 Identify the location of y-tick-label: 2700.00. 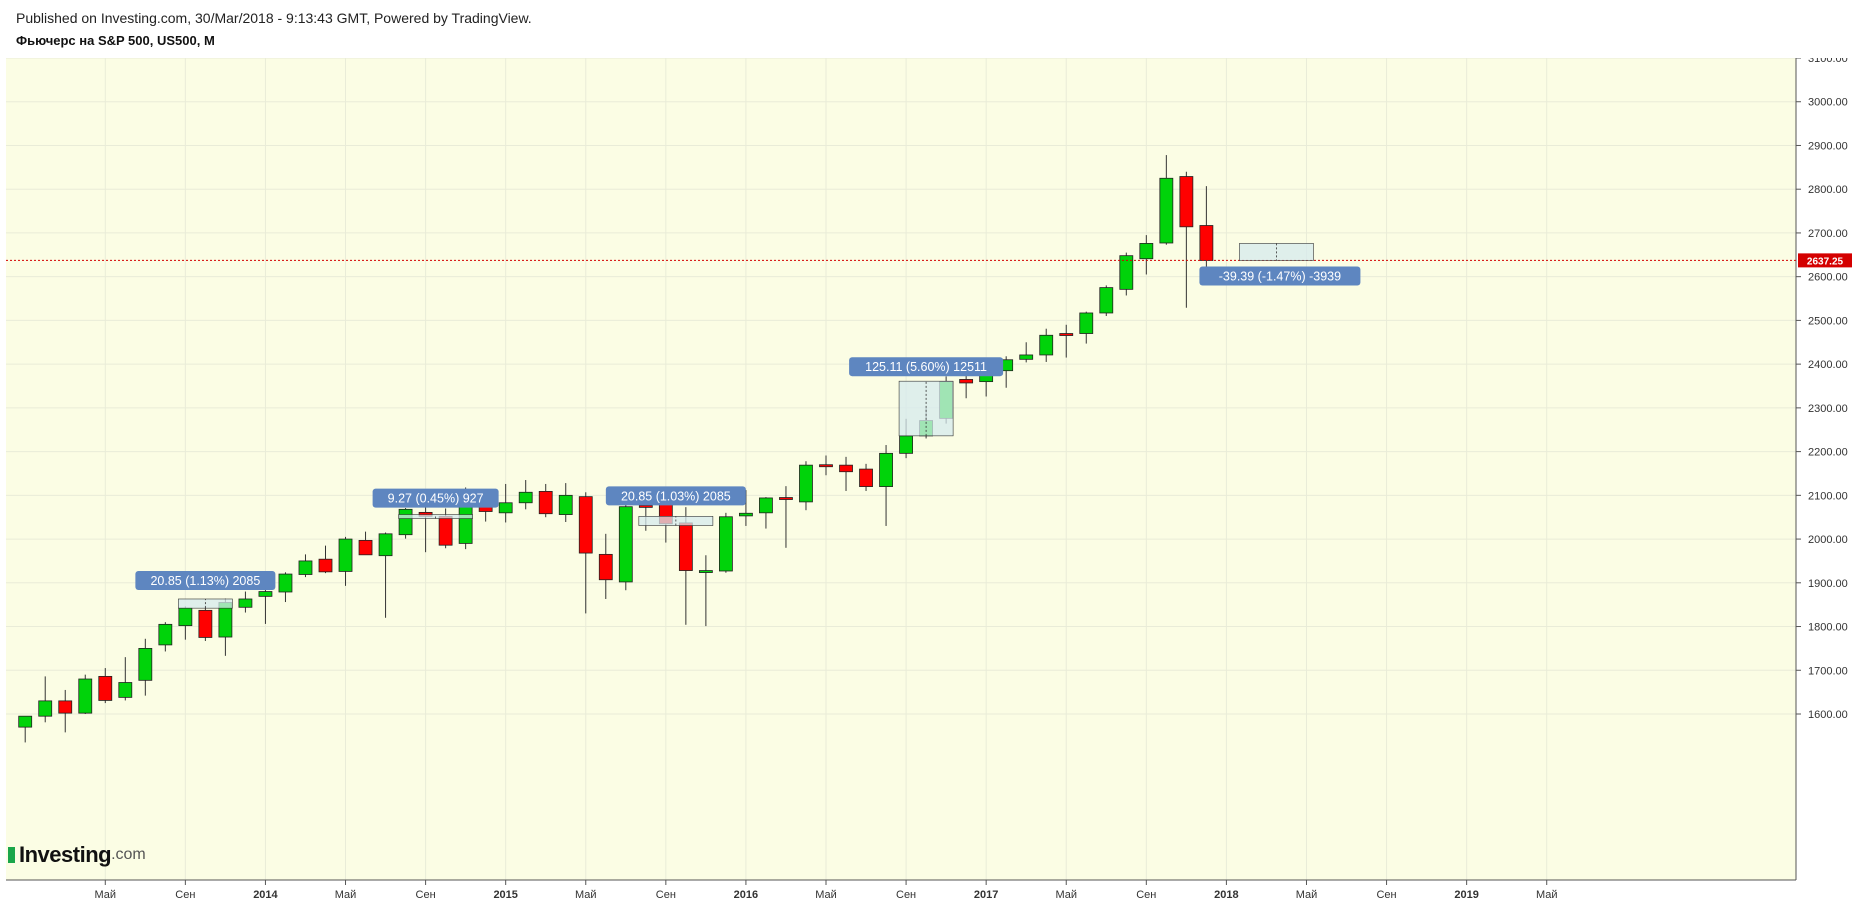
(1828, 234).